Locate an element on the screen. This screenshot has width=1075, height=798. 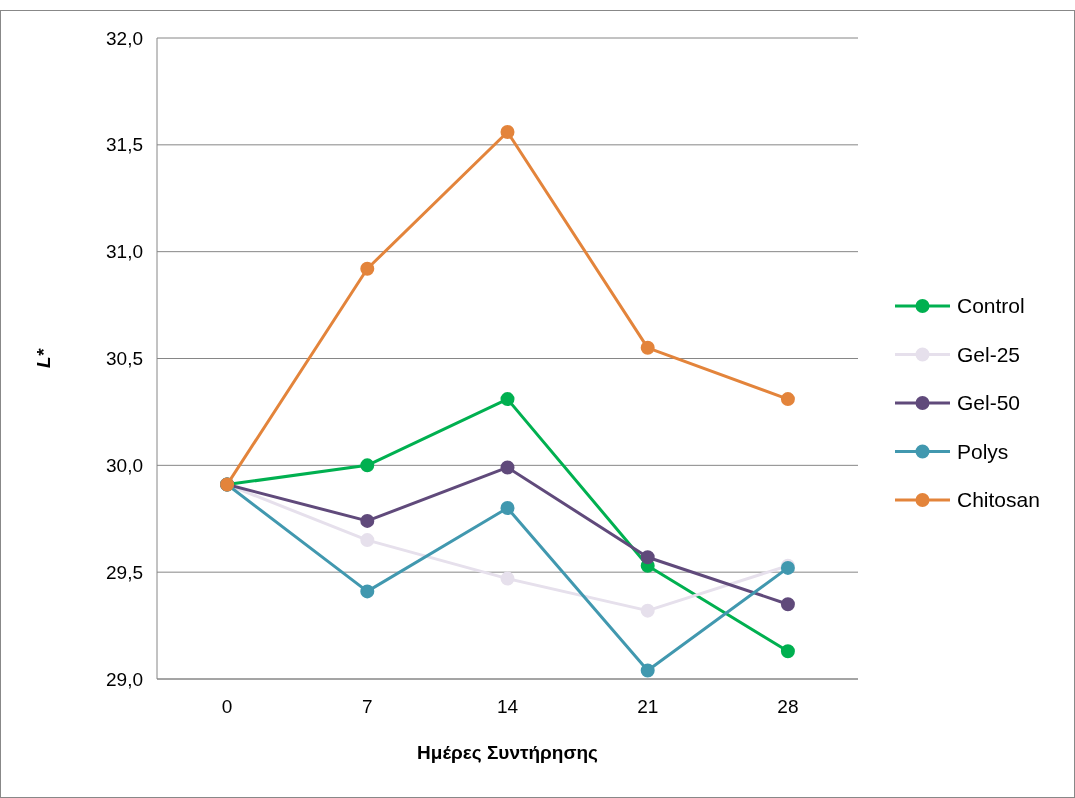
y-tick-label: 32,0 is located at coordinates (124, 38).